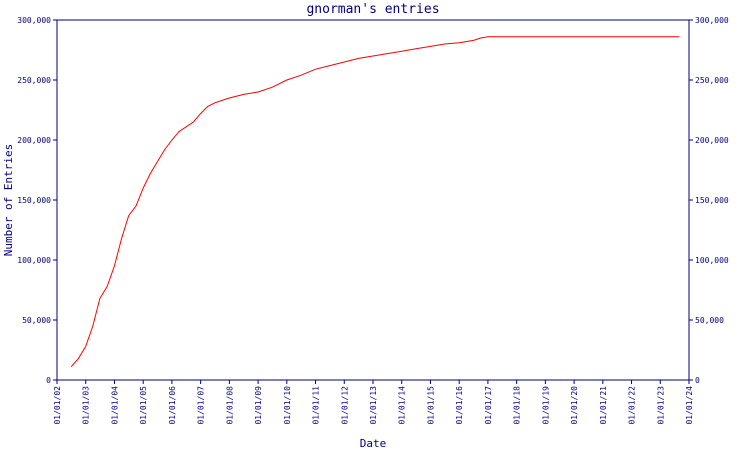 The width and height of the screenshot is (750, 450). Describe the element at coordinates (34, 260) in the screenshot. I see `y-tick-label-left: 100,000` at that location.